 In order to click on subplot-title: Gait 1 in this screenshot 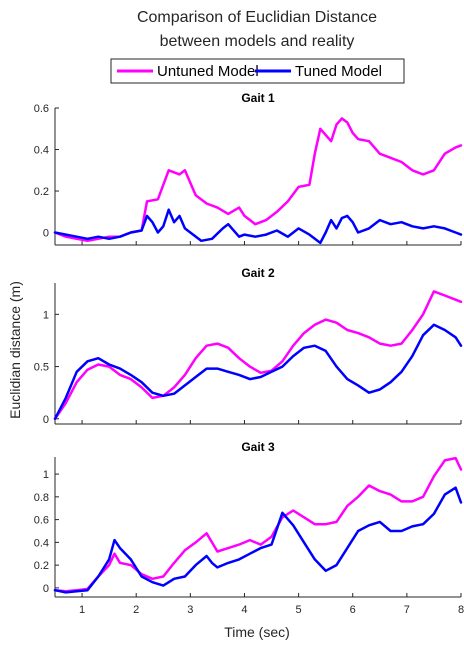, I will do `click(258, 98)`.